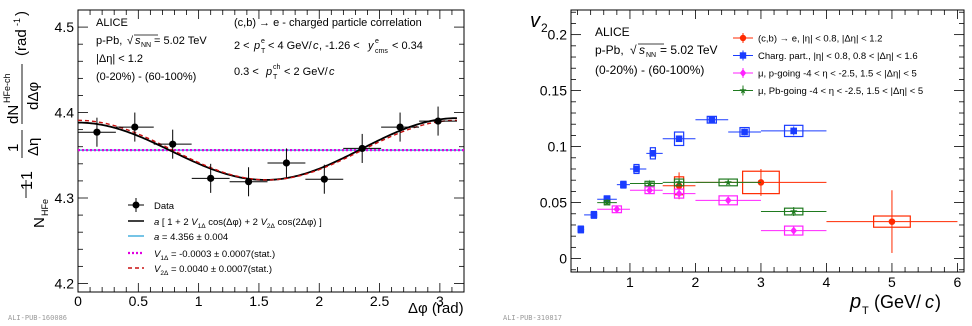  Describe the element at coordinates (65, 27) in the screenshot. I see `y-tick-label: 4.5` at that location.